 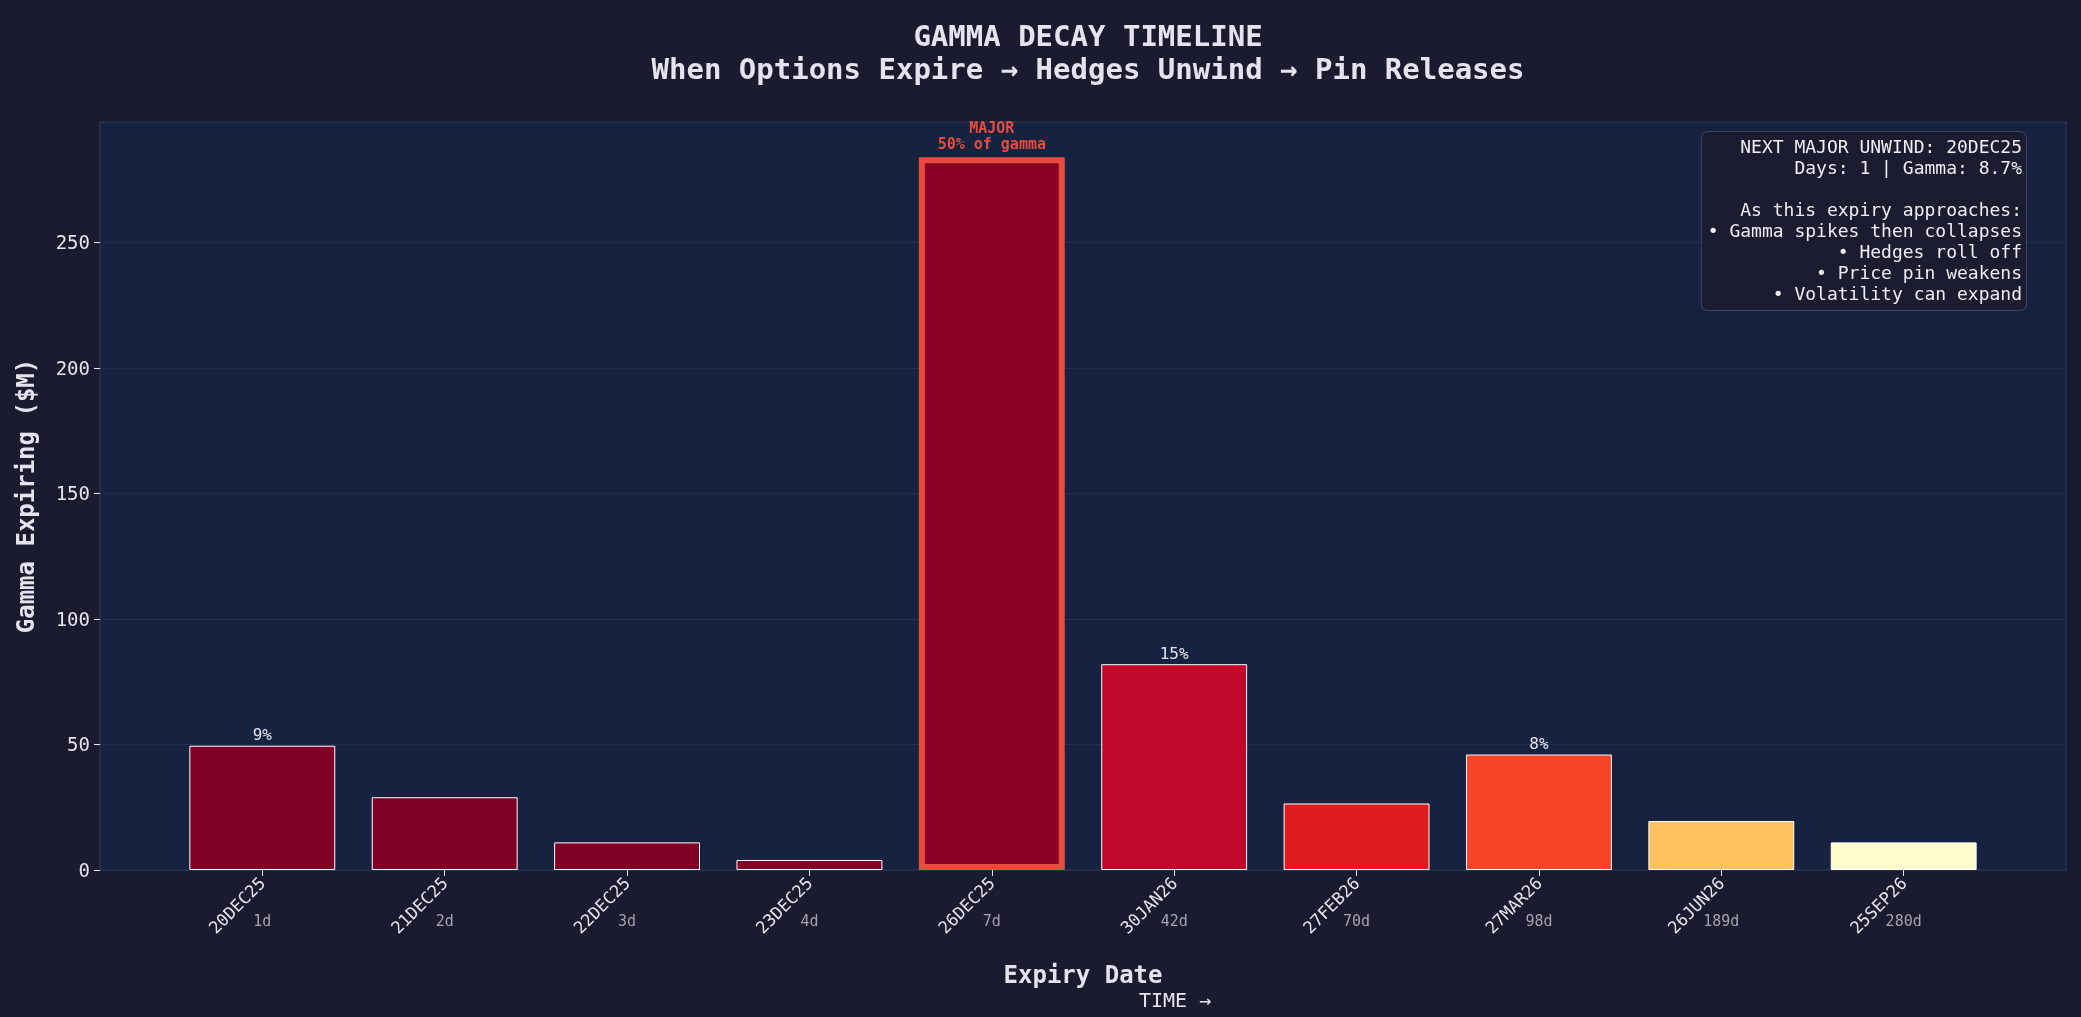 I want to click on y-tick-label: 100, so click(x=72, y=618).